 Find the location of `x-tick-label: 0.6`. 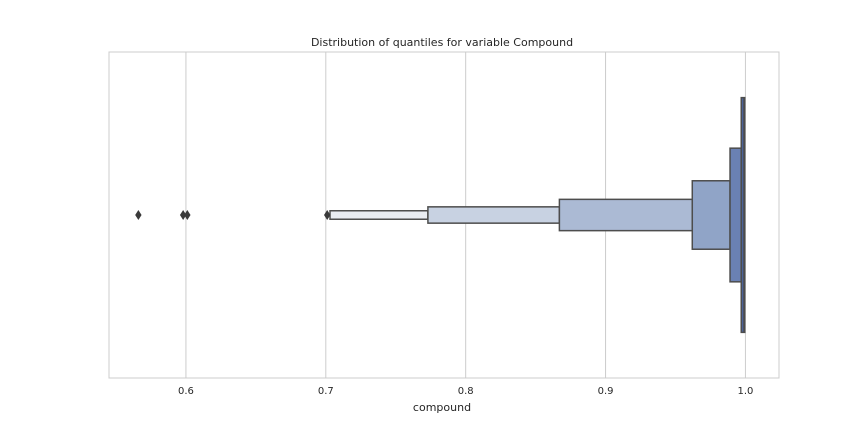

x-tick-label: 0.6 is located at coordinates (186, 391).